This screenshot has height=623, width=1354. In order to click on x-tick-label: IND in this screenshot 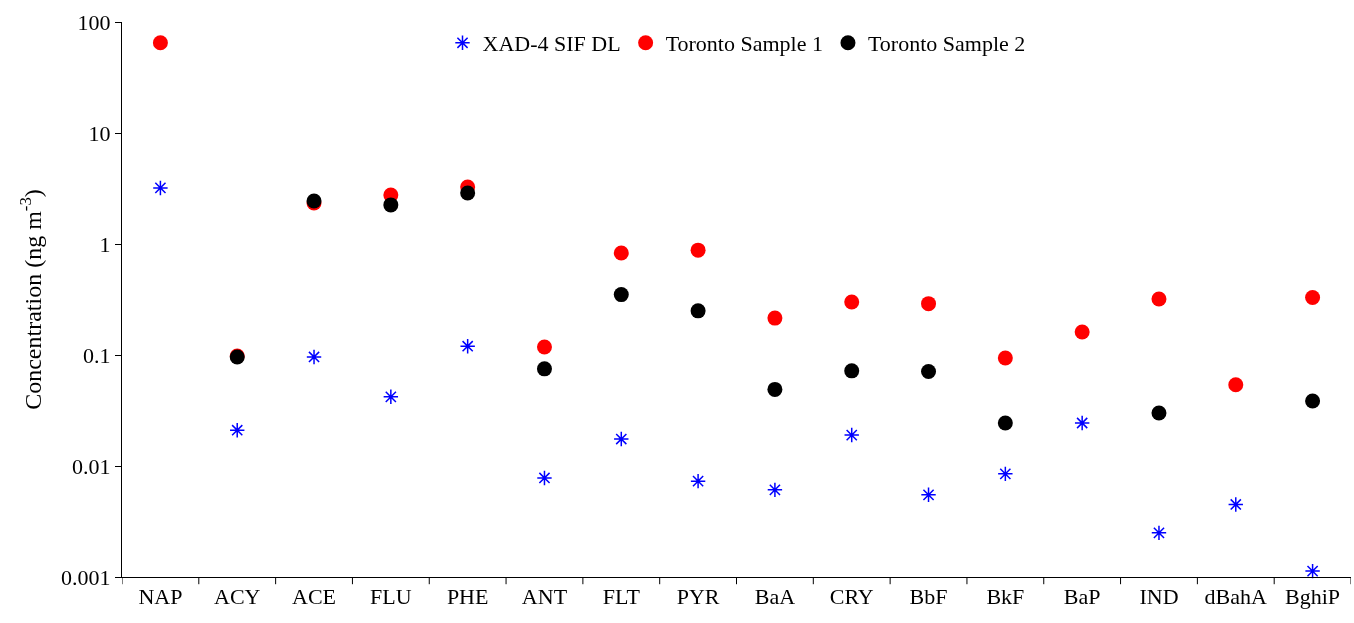, I will do `click(1159, 597)`.